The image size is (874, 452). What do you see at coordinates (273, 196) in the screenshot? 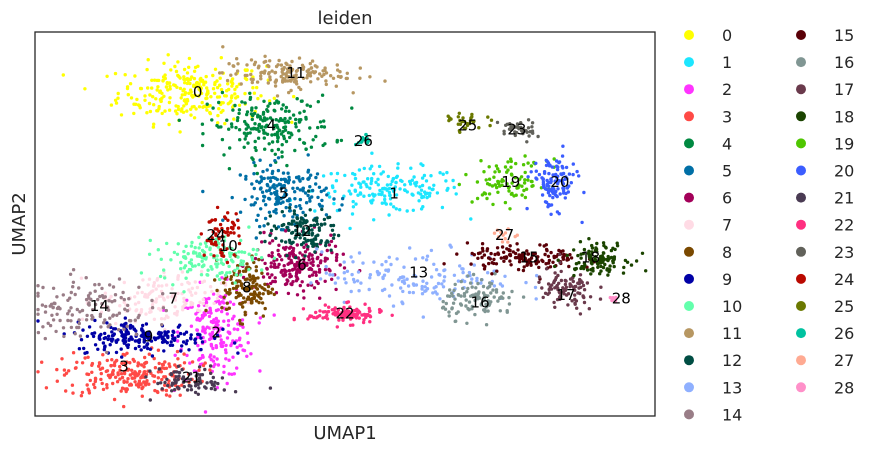
I see `cluster-5-points` at bounding box center [273, 196].